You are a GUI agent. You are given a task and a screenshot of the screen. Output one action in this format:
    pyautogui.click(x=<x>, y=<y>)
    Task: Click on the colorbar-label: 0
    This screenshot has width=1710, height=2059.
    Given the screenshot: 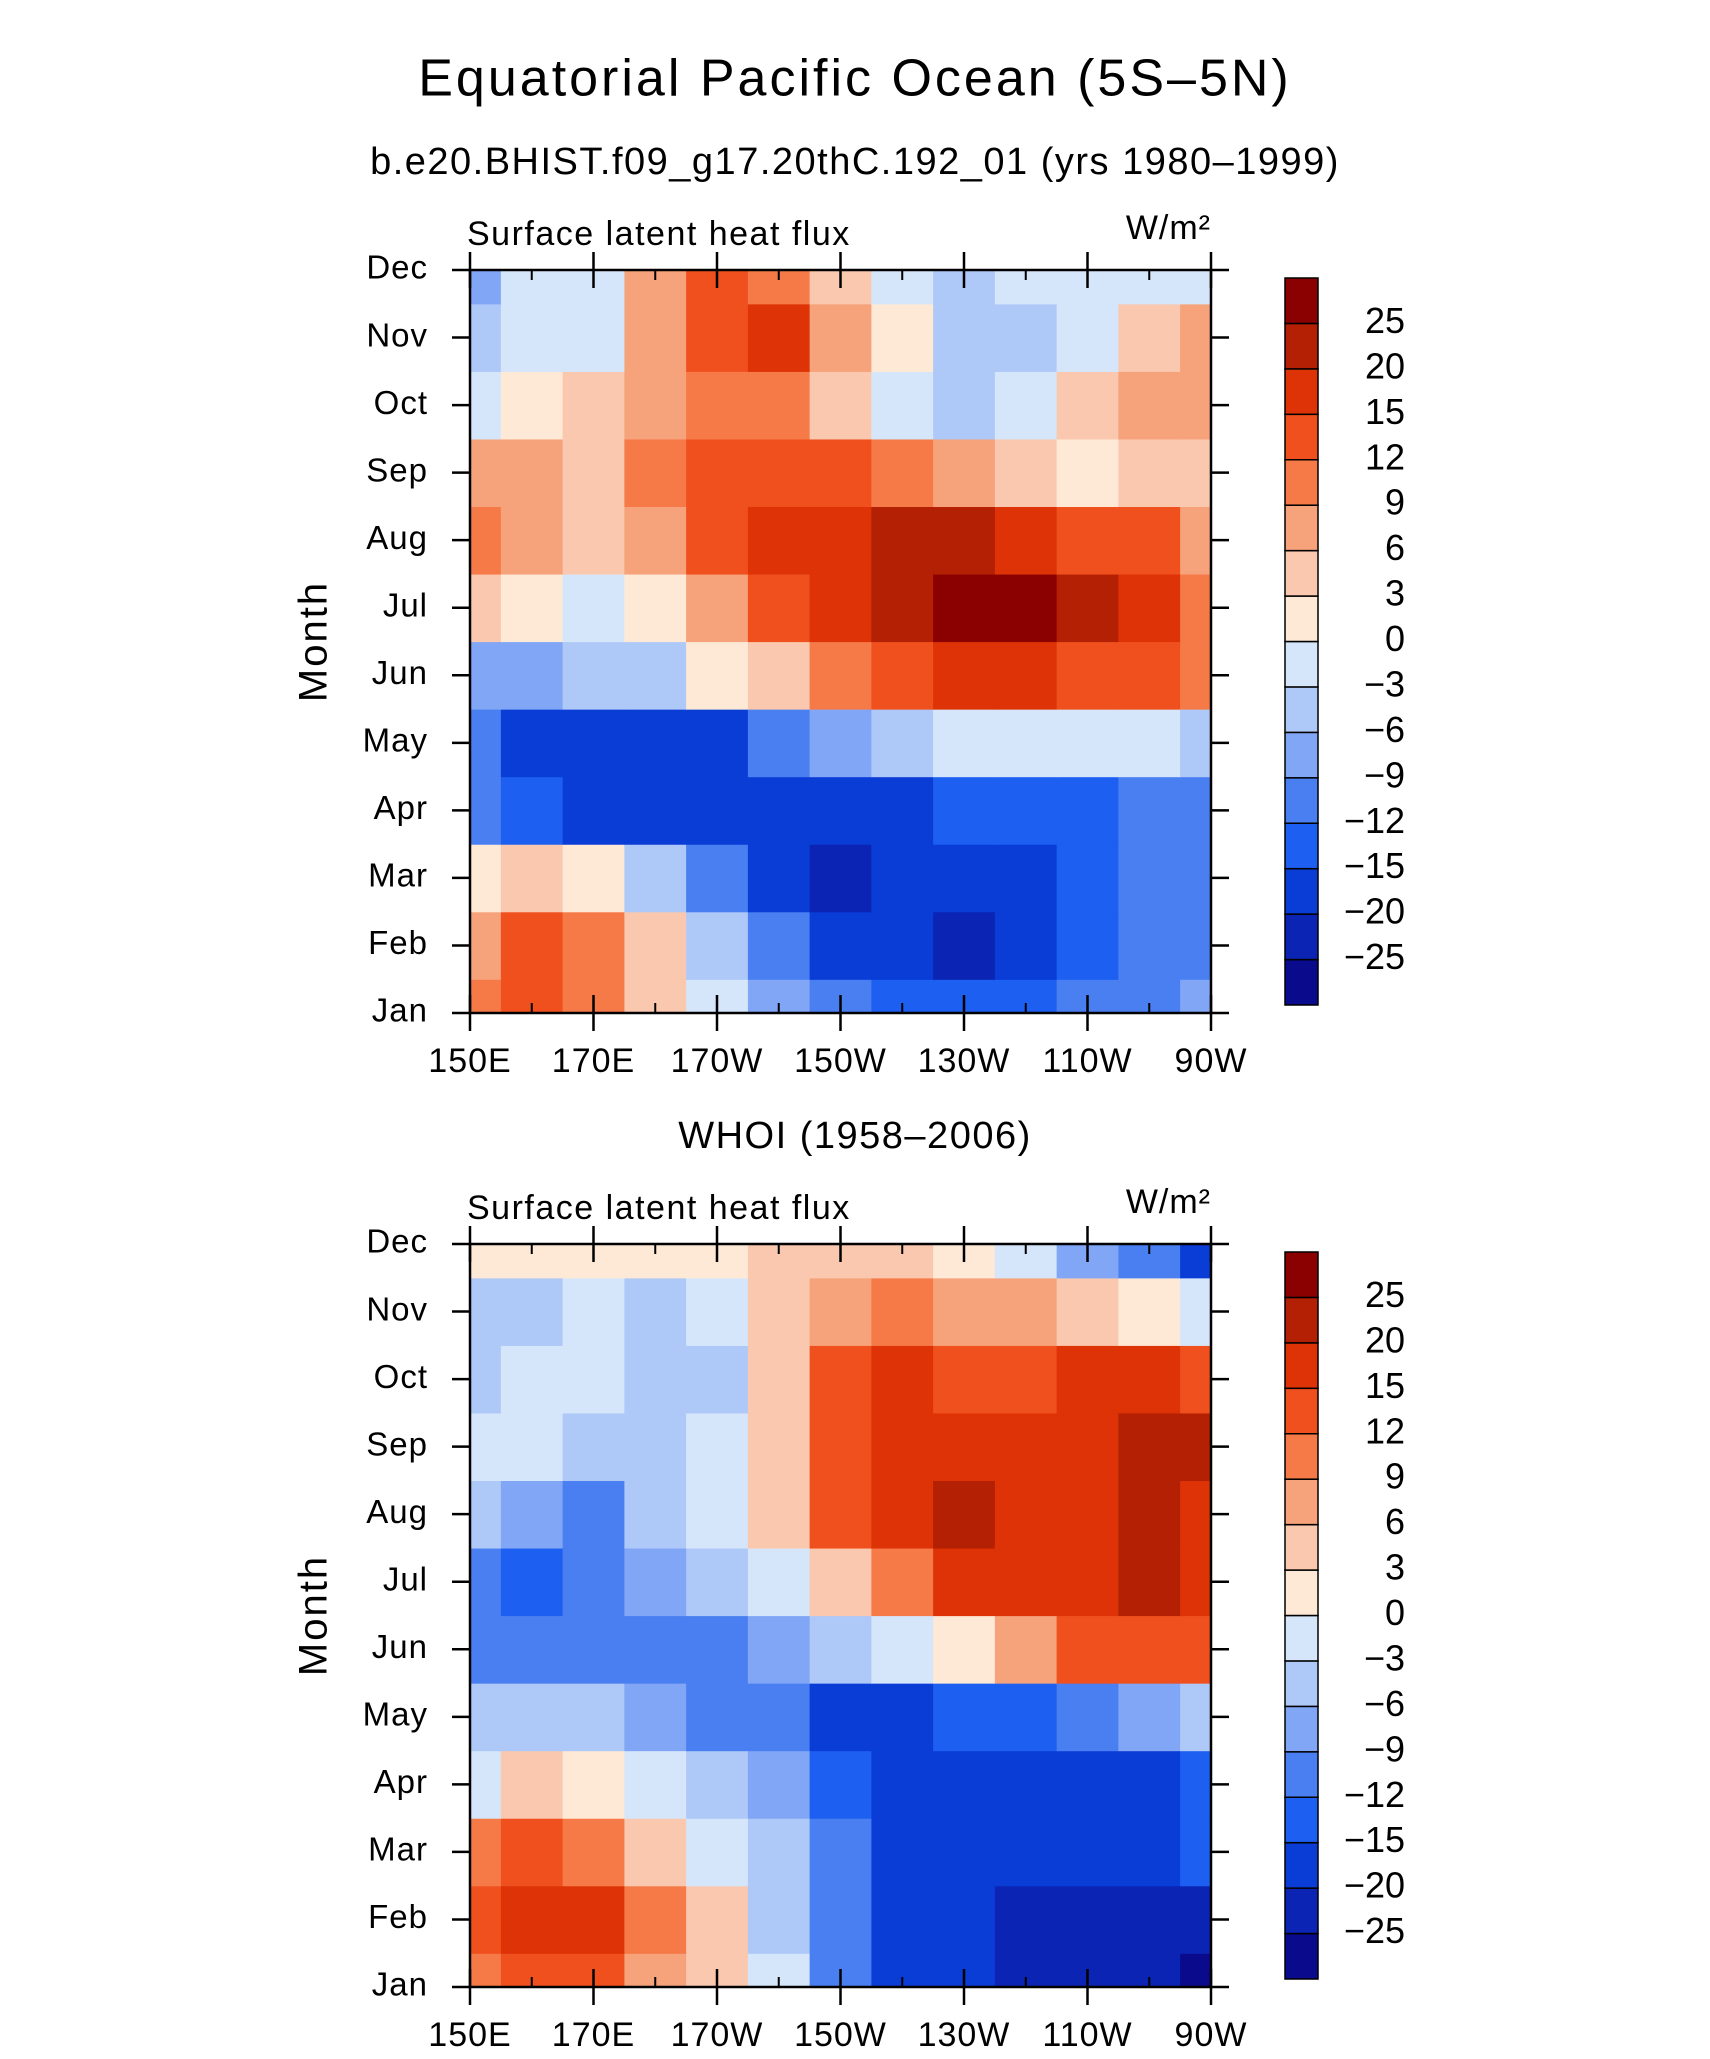 What is the action you would take?
    pyautogui.click(x=1395, y=638)
    